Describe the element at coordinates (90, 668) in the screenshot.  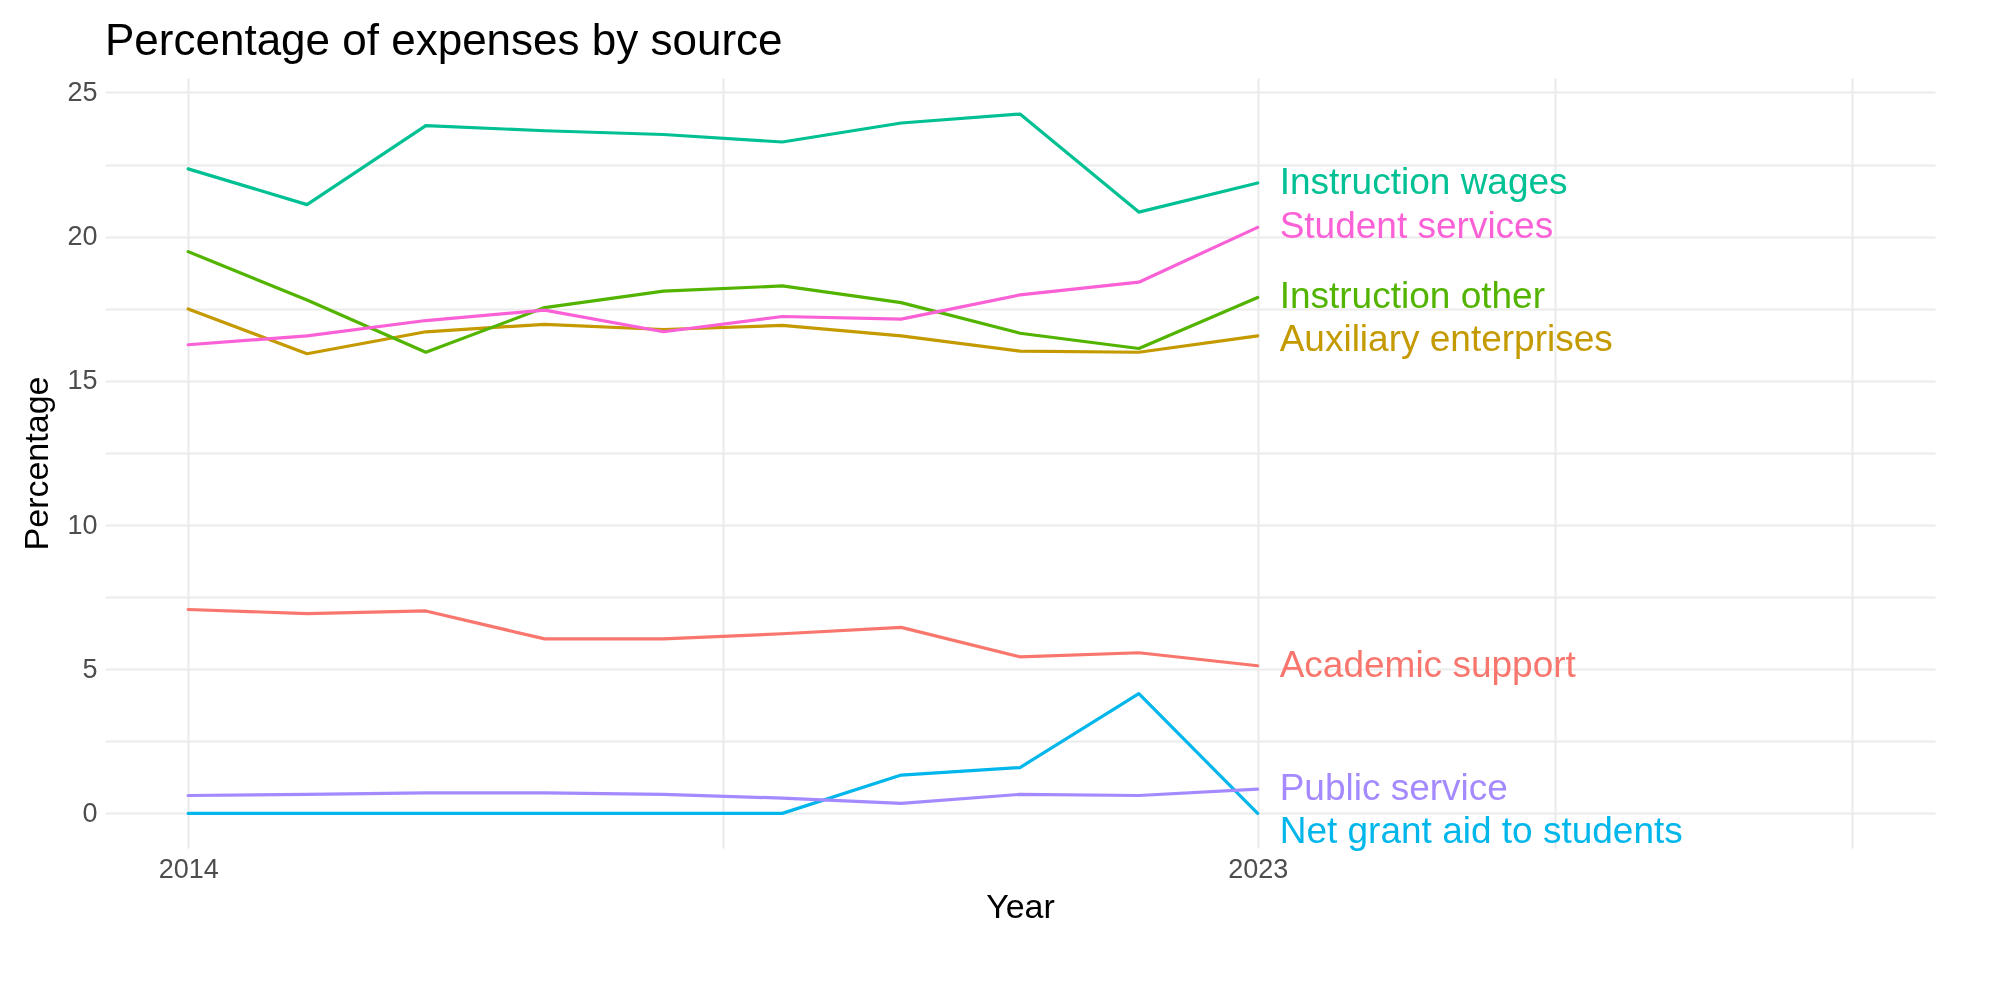
I see `y-tick-label: 5` at that location.